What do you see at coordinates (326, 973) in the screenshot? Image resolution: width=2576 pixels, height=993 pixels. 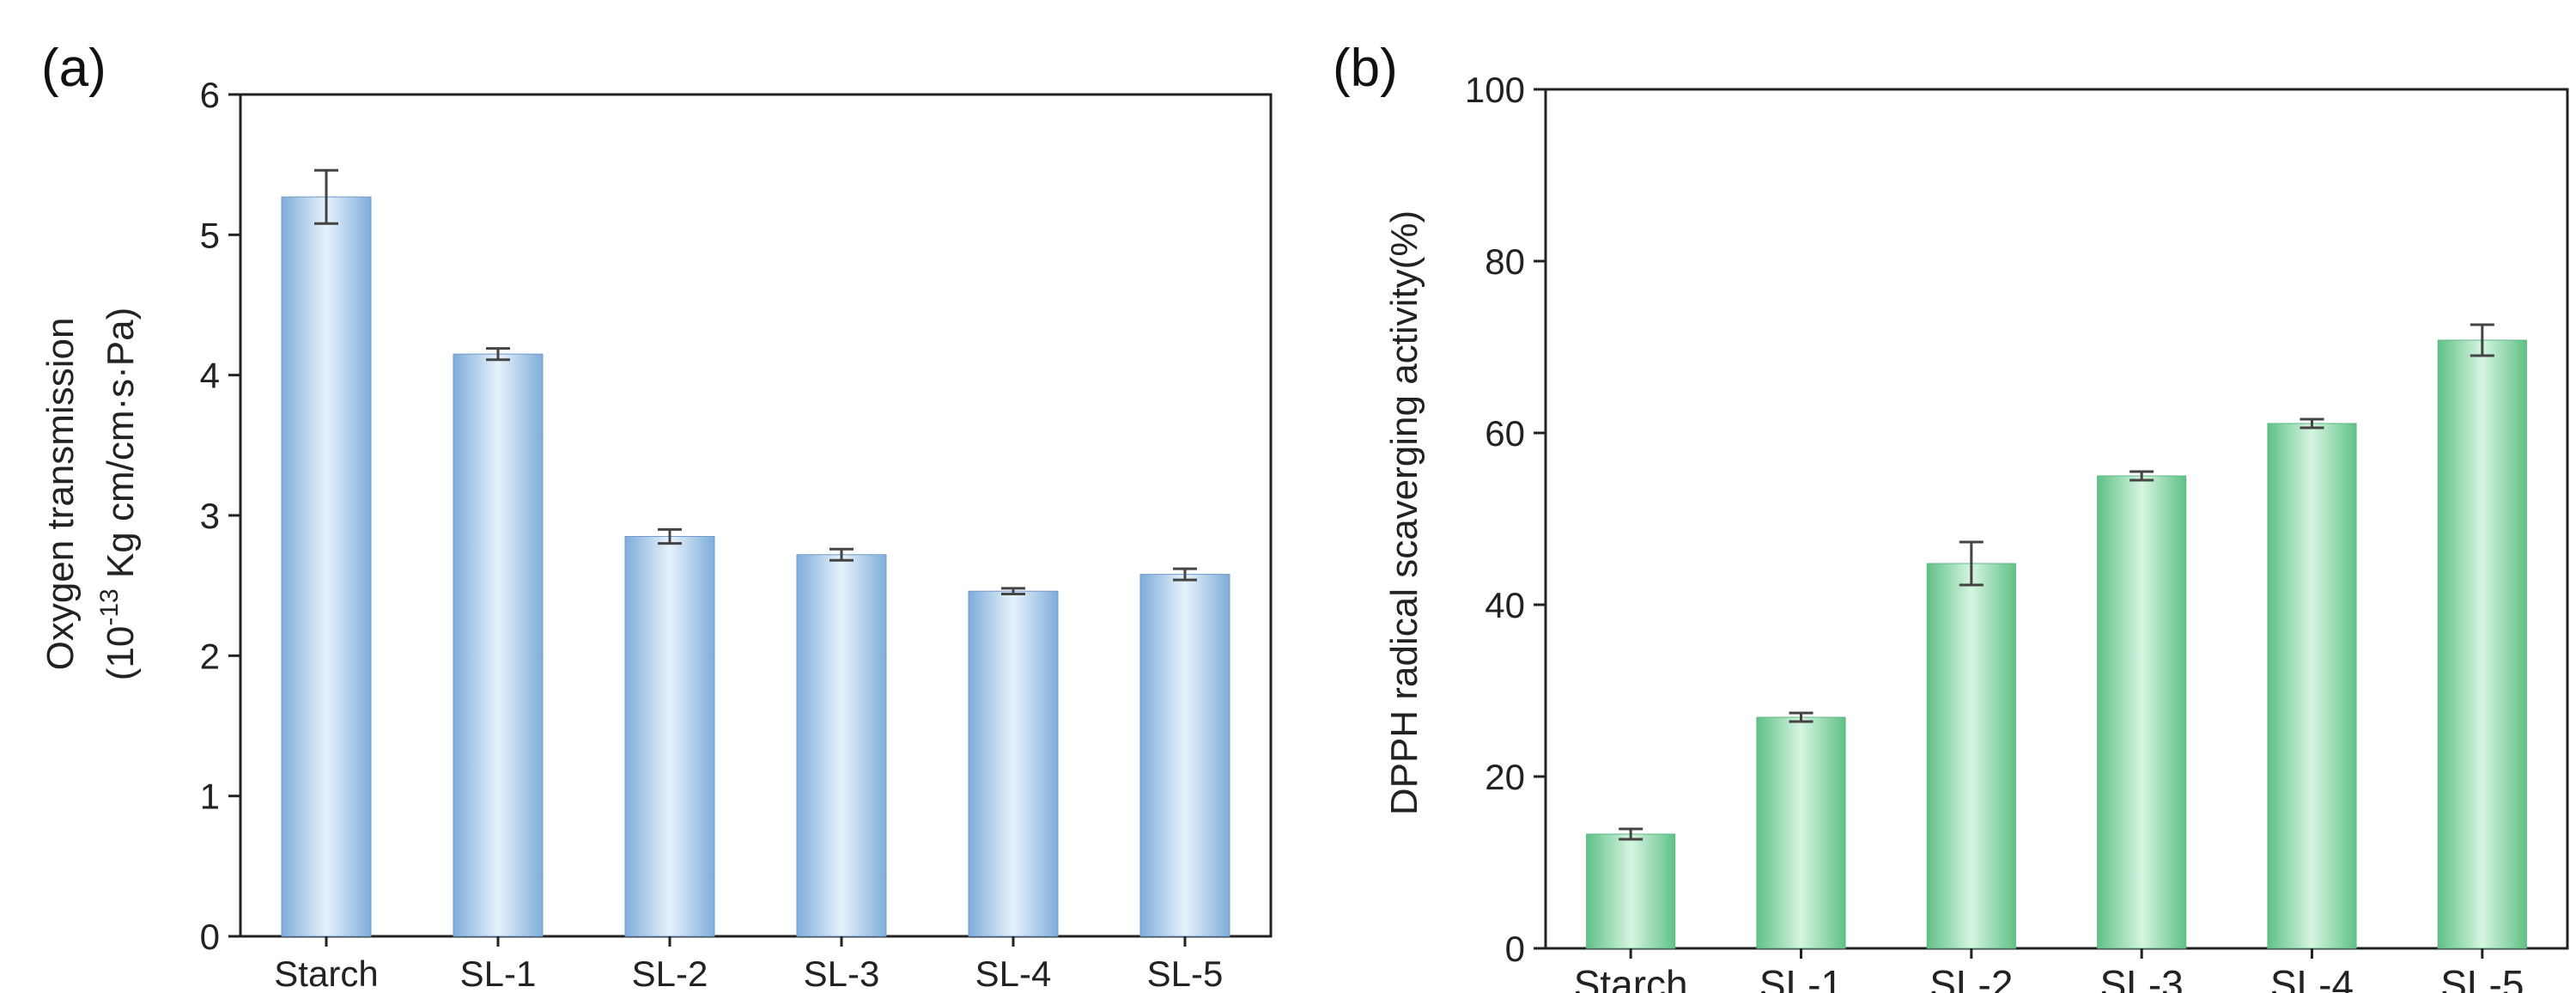 I see `panel-a-x-tick-label-starch: Starch` at bounding box center [326, 973].